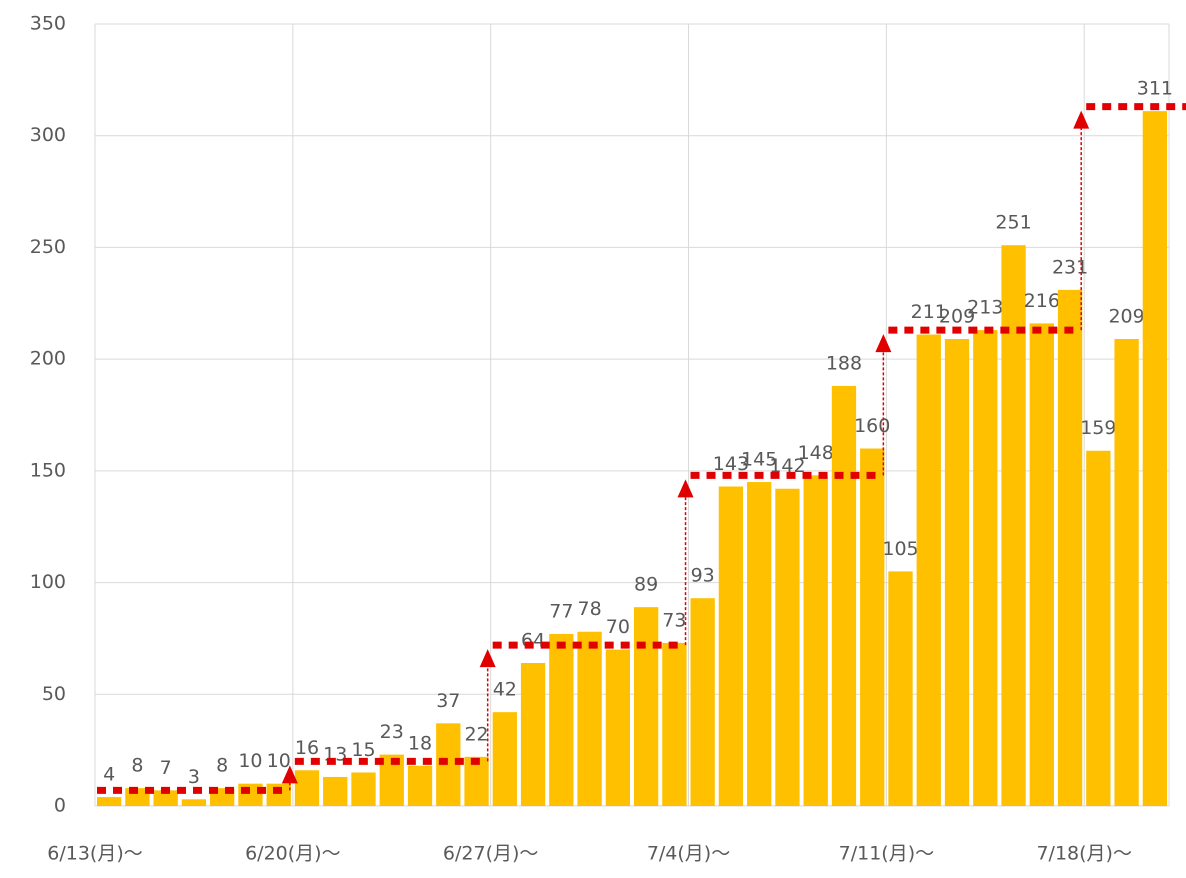  Describe the element at coordinates (1098, 428) in the screenshot. I see `data-label: 159` at that location.